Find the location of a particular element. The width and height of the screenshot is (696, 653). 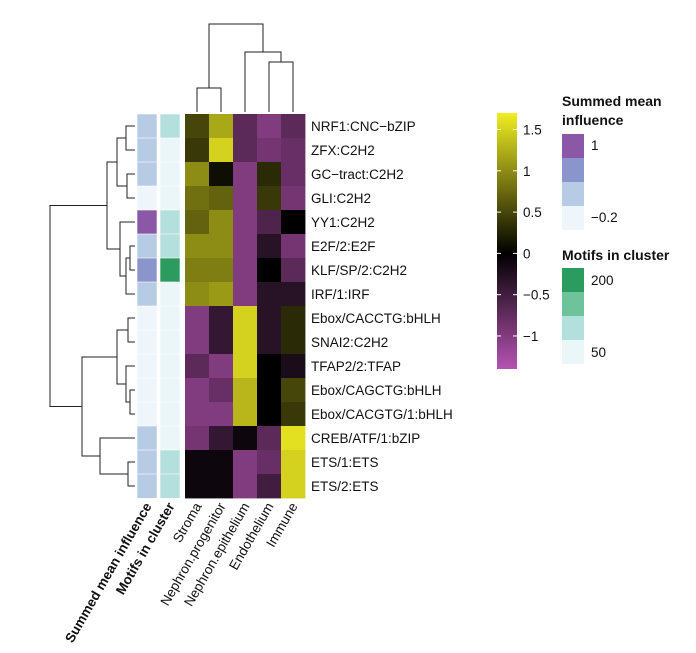

motifs-legend-tick: 50 is located at coordinates (598, 352).